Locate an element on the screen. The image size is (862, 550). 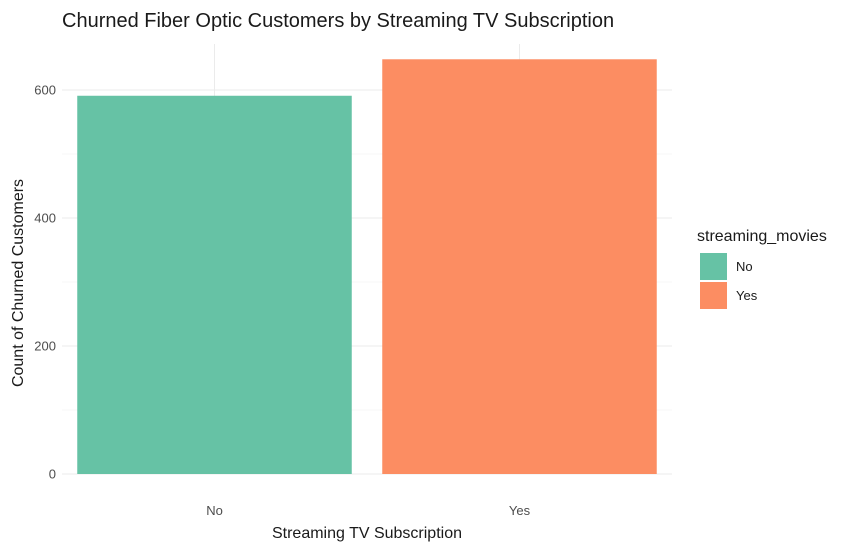
legend-label-no: No is located at coordinates (744, 266).